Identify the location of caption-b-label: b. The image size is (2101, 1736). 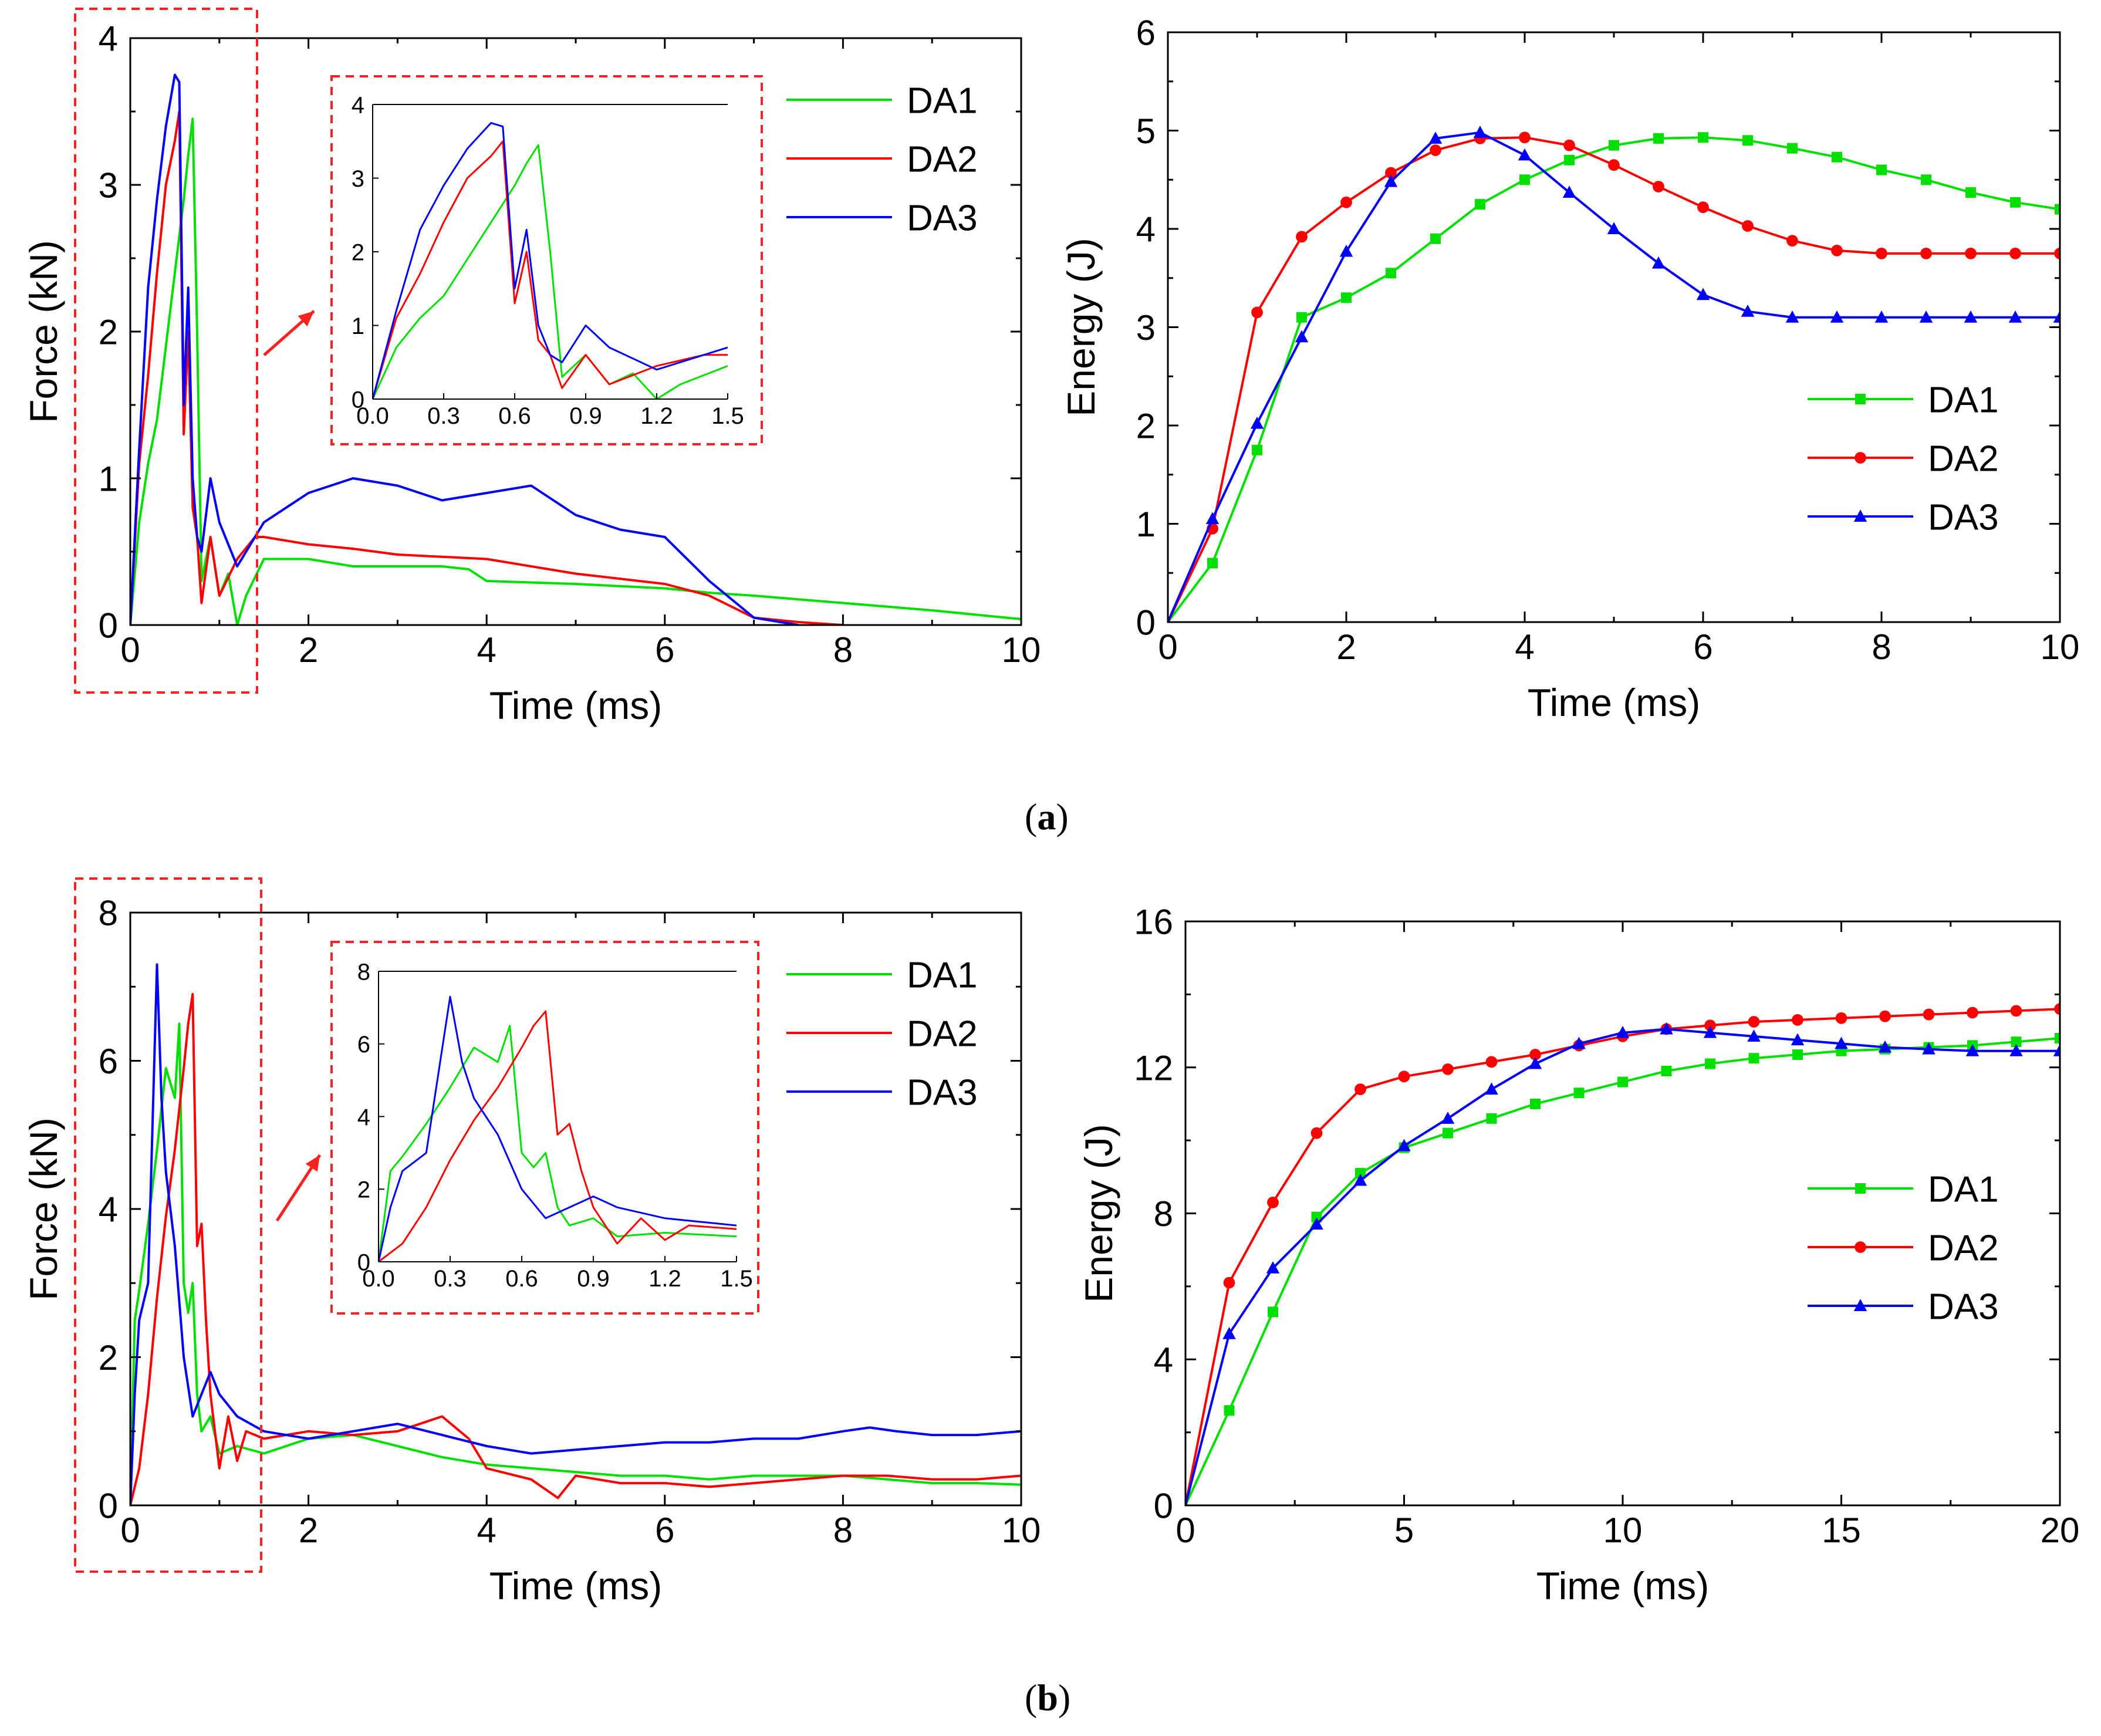
(1047, 1697).